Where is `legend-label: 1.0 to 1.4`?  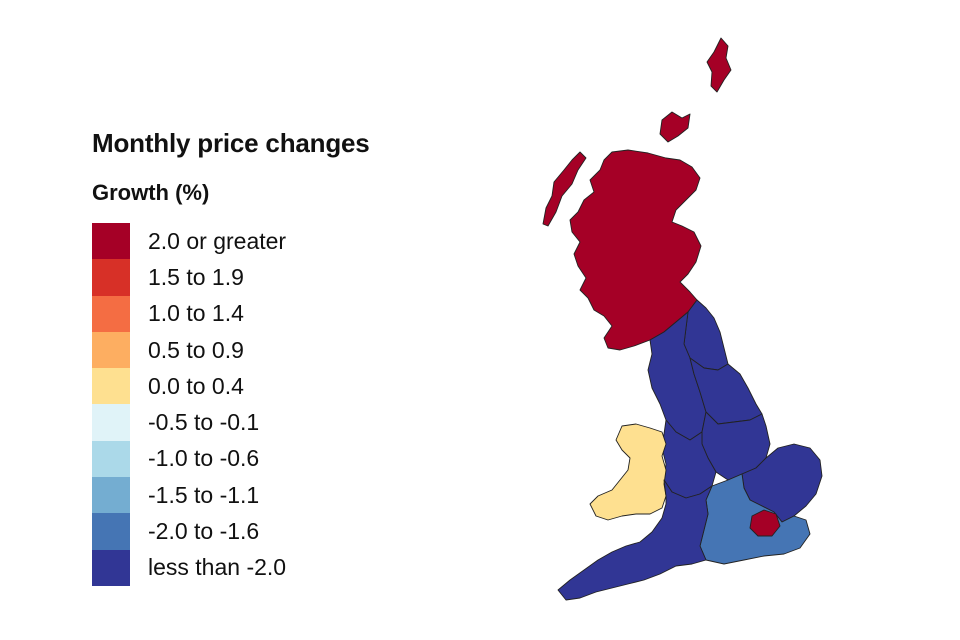
legend-label: 1.0 to 1.4 is located at coordinates (196, 313).